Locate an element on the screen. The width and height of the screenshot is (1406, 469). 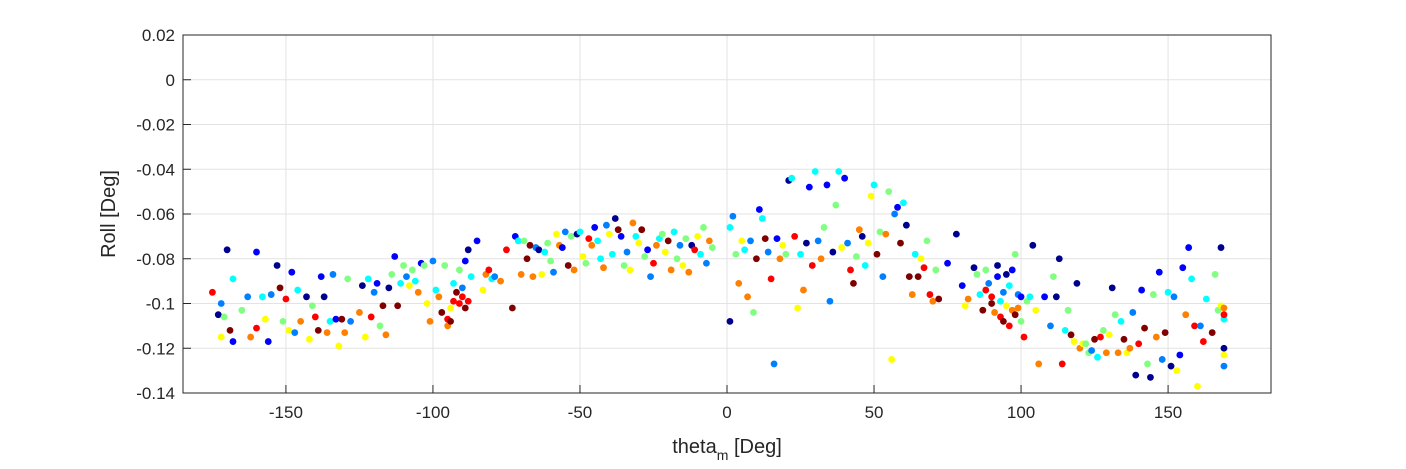
x-axis-label: thetam [Deg] is located at coordinates (727, 449).